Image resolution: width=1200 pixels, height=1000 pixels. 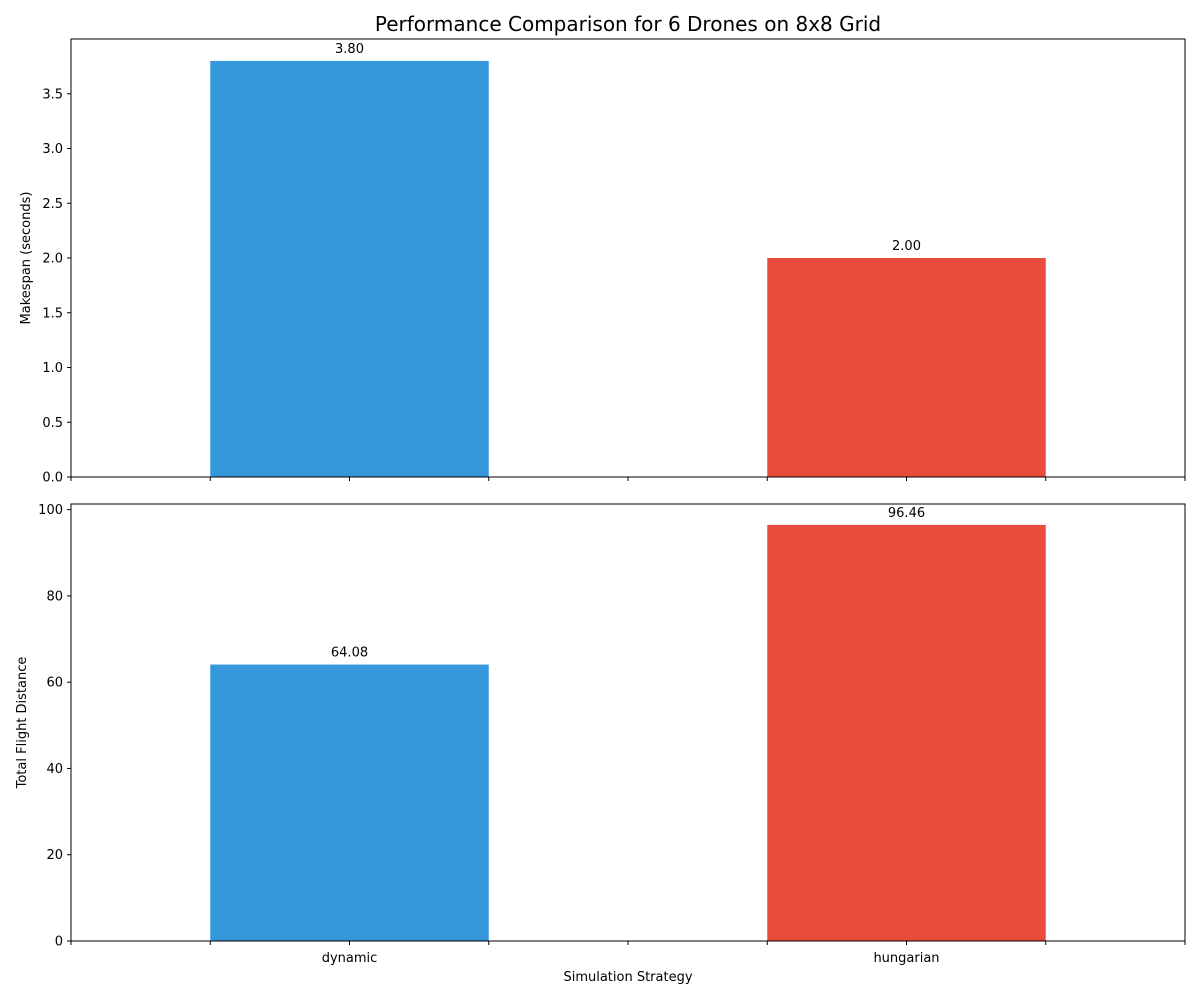 What do you see at coordinates (52, 313) in the screenshot?
I see `y-tick-label: 1.5` at bounding box center [52, 313].